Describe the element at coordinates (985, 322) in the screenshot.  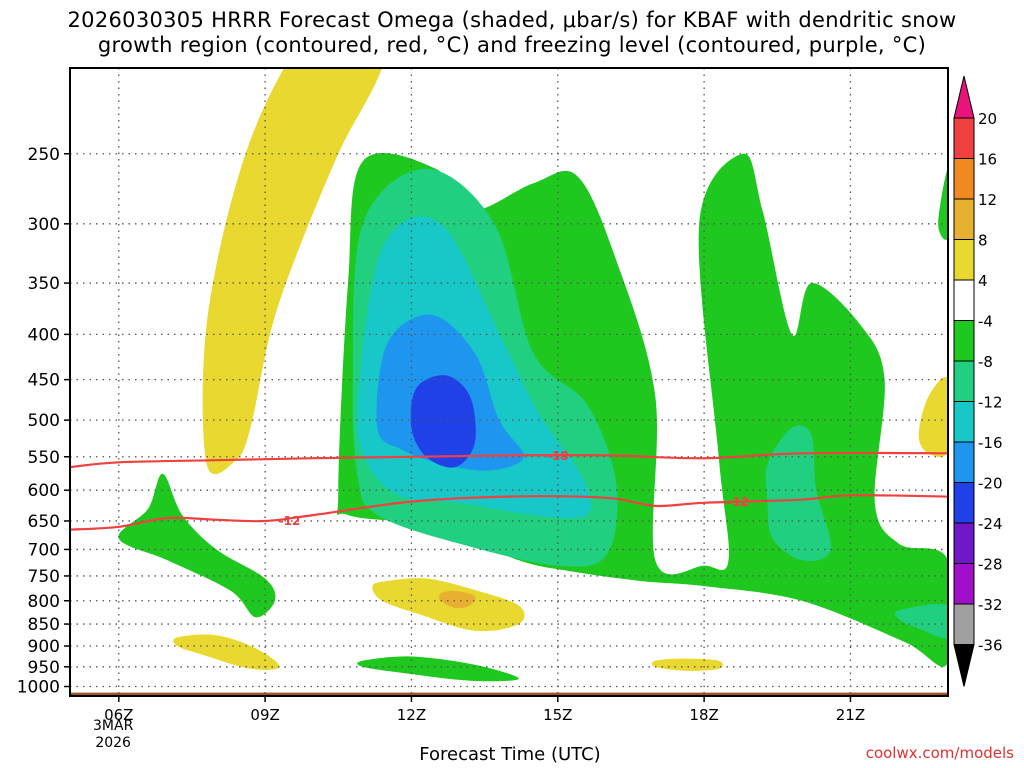
I see `colorbar-label--4: -4` at that location.